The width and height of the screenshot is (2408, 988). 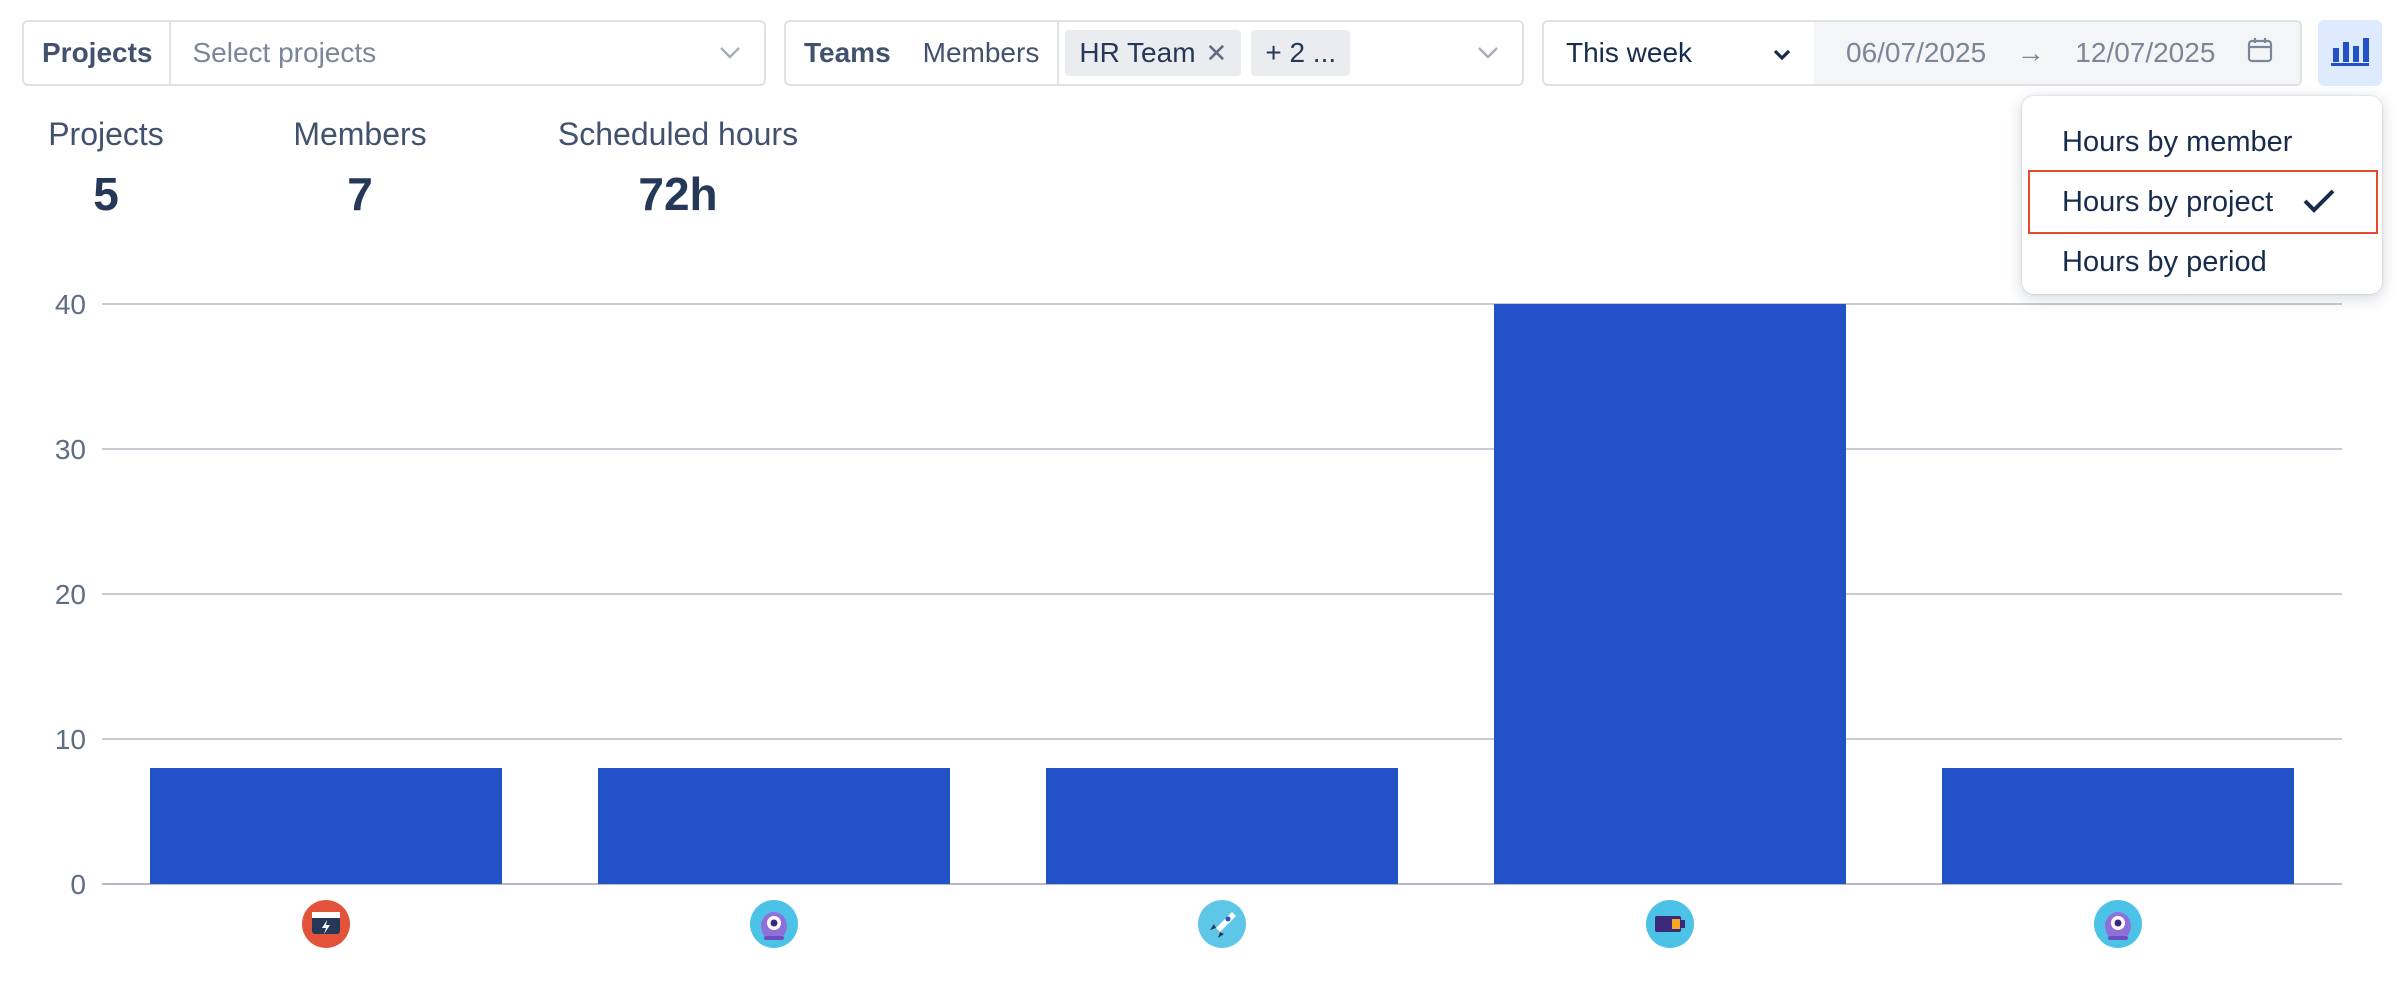 I want to click on menu-item-hours-by-project: Hours by project, so click(x=2203, y=202).